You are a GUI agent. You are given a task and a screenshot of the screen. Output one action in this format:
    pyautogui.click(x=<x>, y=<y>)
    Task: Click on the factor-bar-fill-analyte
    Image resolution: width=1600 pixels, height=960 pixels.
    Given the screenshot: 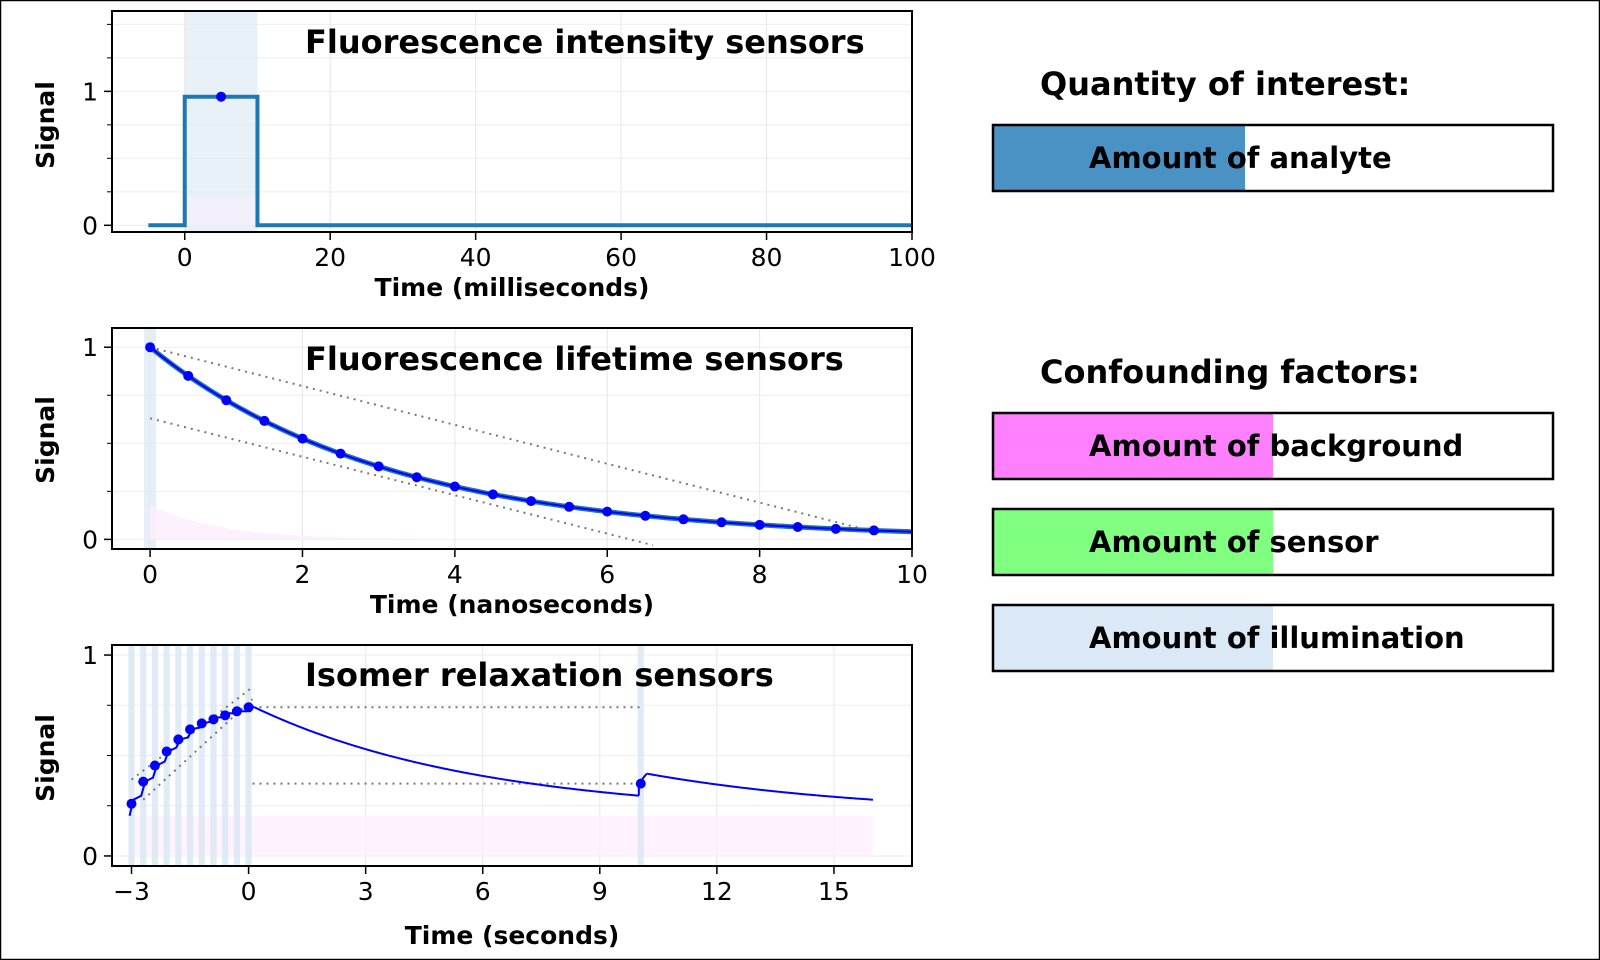 What is the action you would take?
    pyautogui.click(x=1119, y=158)
    